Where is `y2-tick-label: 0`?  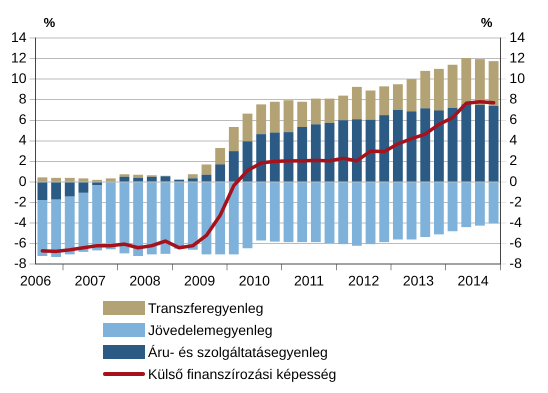 y2-tick-label: 0 is located at coordinates (513, 180).